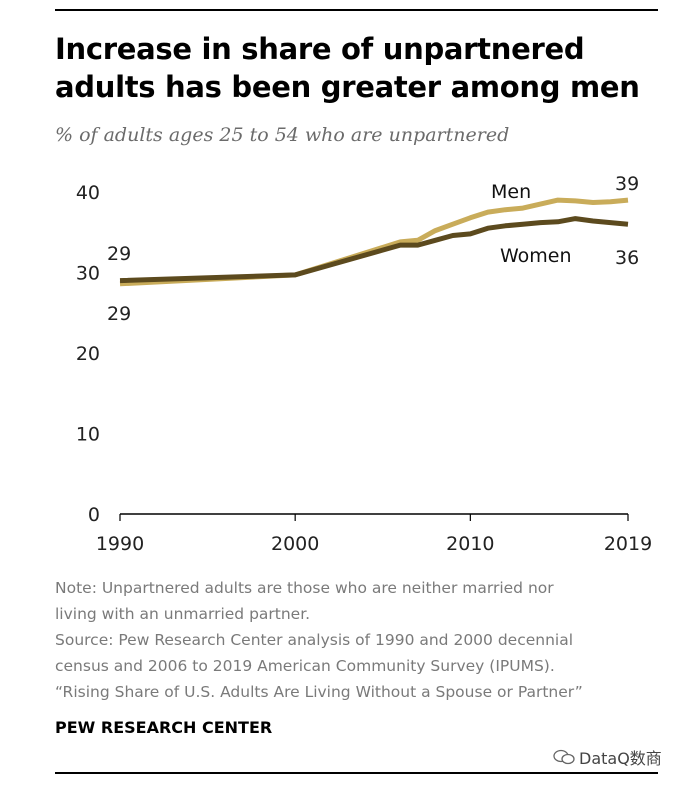 The image size is (694, 786). What do you see at coordinates (183, 614) in the screenshot?
I see `note-line: living with an unmarried partner.` at bounding box center [183, 614].